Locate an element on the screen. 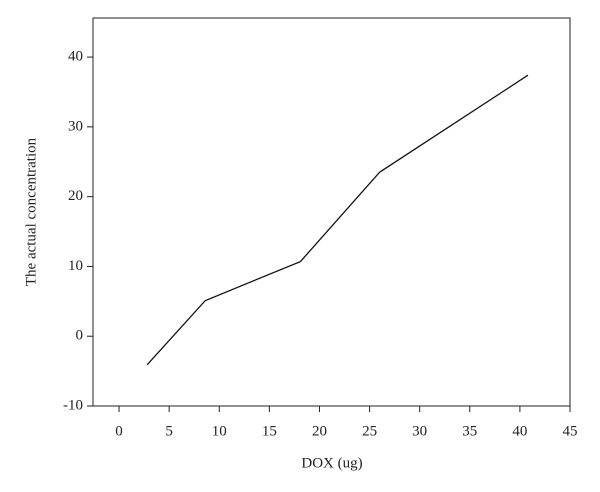  x-tick-label: 0 is located at coordinates (119, 431).